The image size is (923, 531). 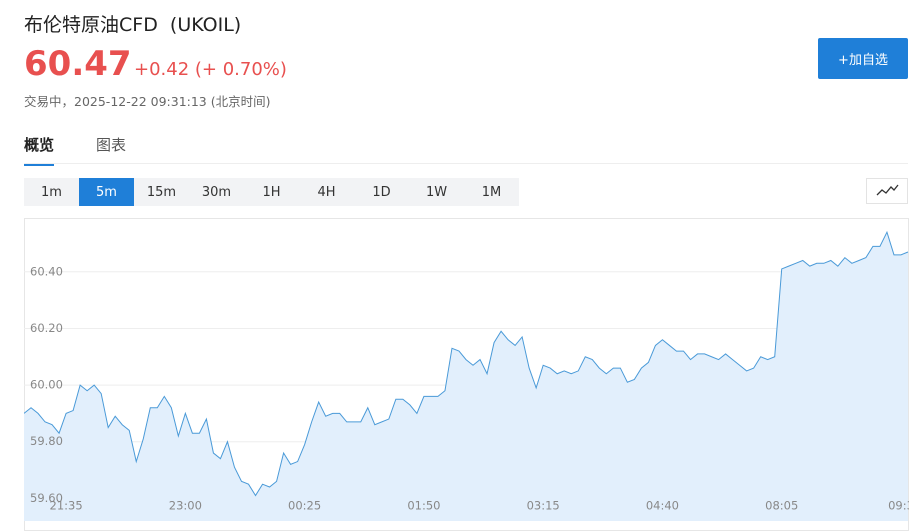 I want to click on title: 布伦特原油CFD (UKOIL), so click(x=133, y=25).